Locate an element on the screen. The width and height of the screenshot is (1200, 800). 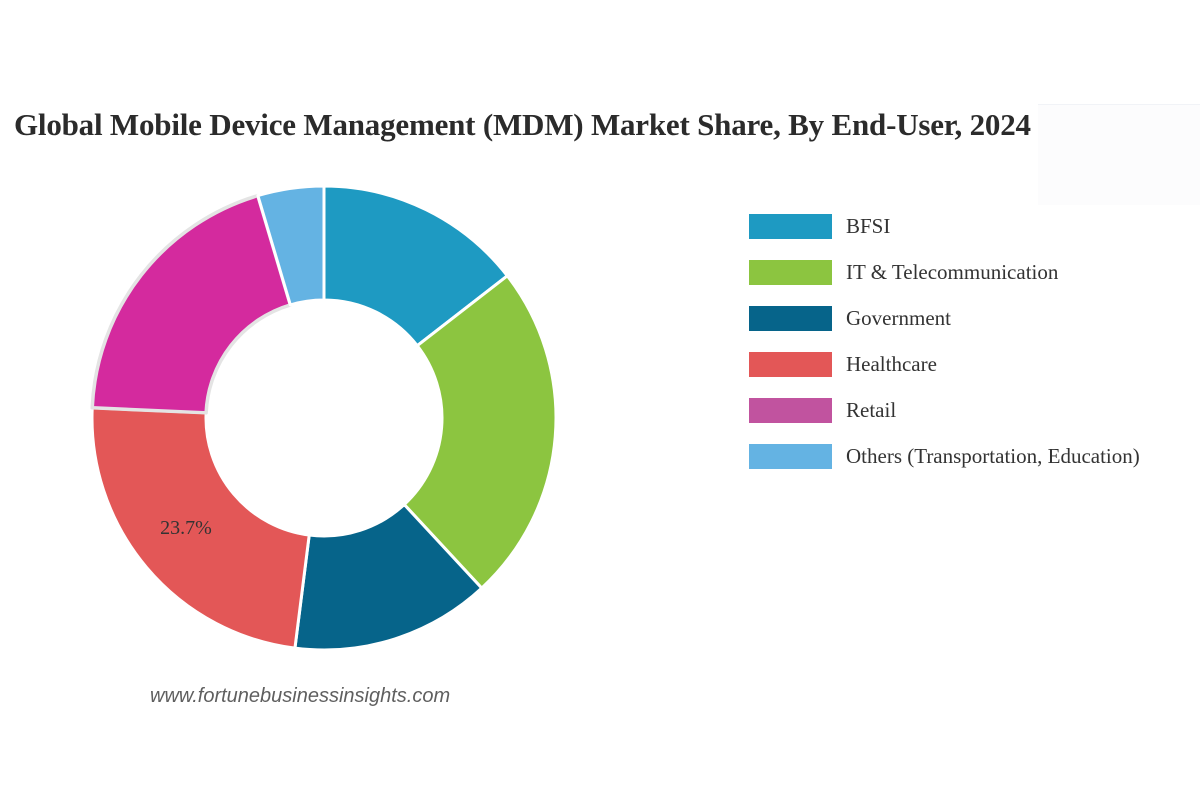
corner-background-panel is located at coordinates (1119, 154).